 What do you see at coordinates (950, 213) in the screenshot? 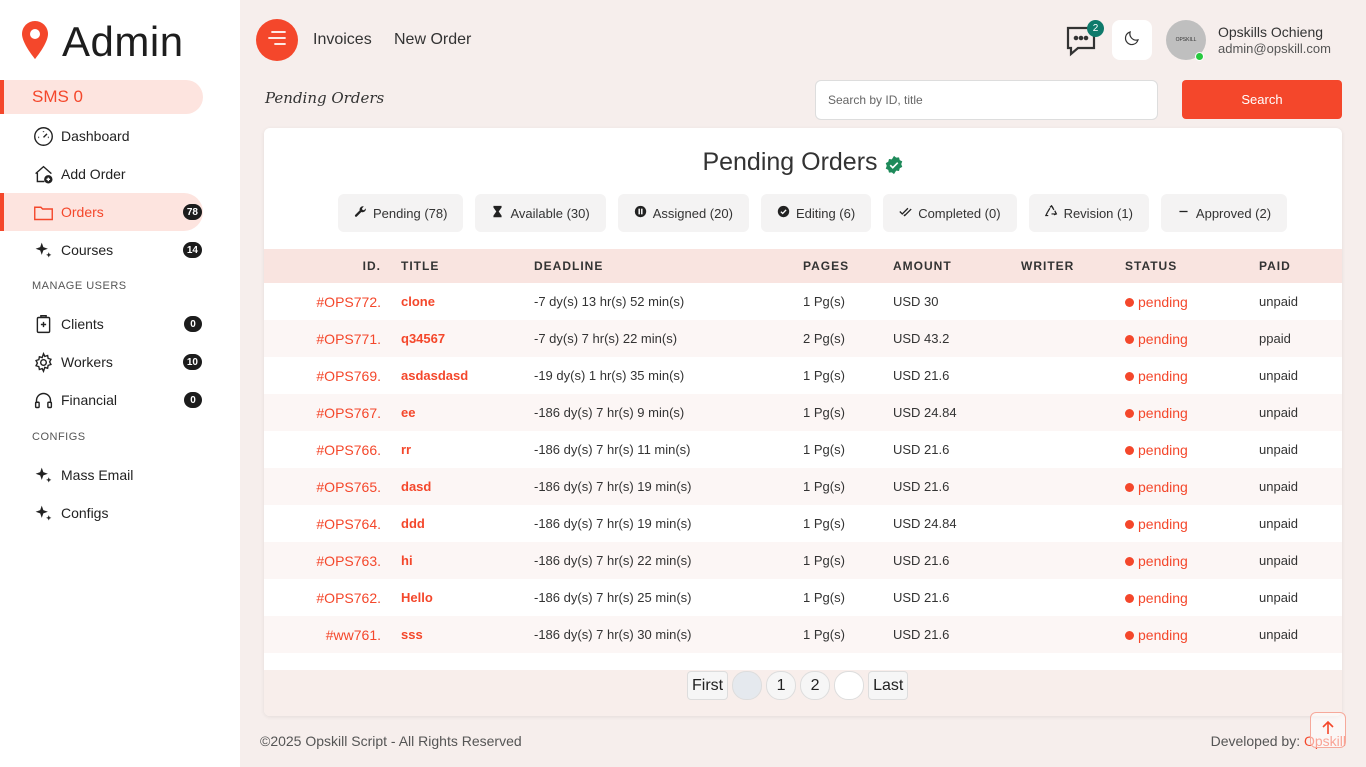
I see `filter-completed: Completed (0)` at bounding box center [950, 213].